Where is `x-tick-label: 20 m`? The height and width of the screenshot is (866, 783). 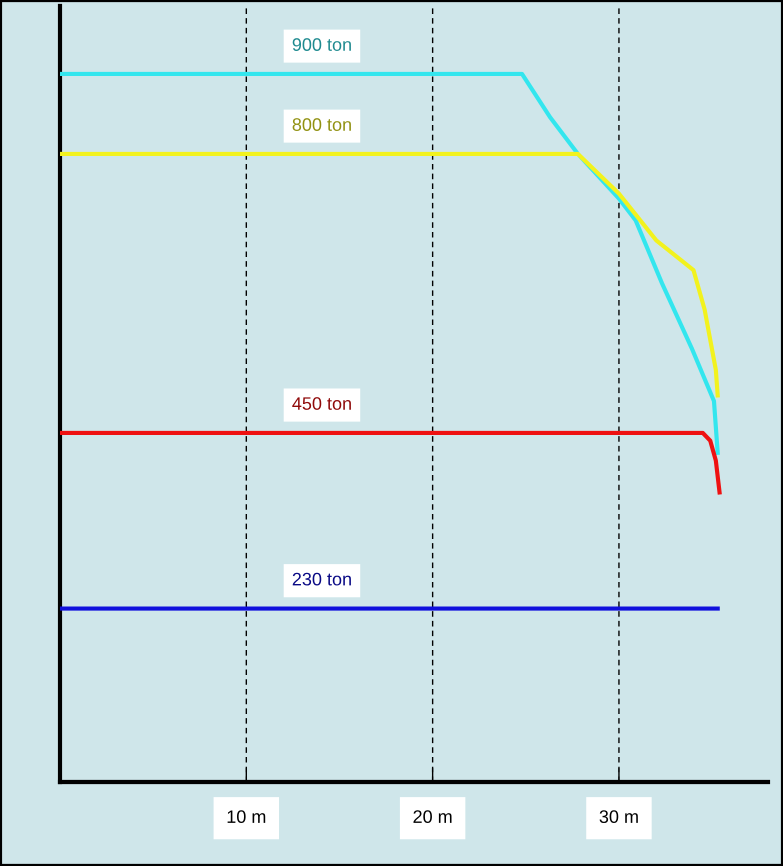 x-tick-label: 20 m is located at coordinates (432, 817).